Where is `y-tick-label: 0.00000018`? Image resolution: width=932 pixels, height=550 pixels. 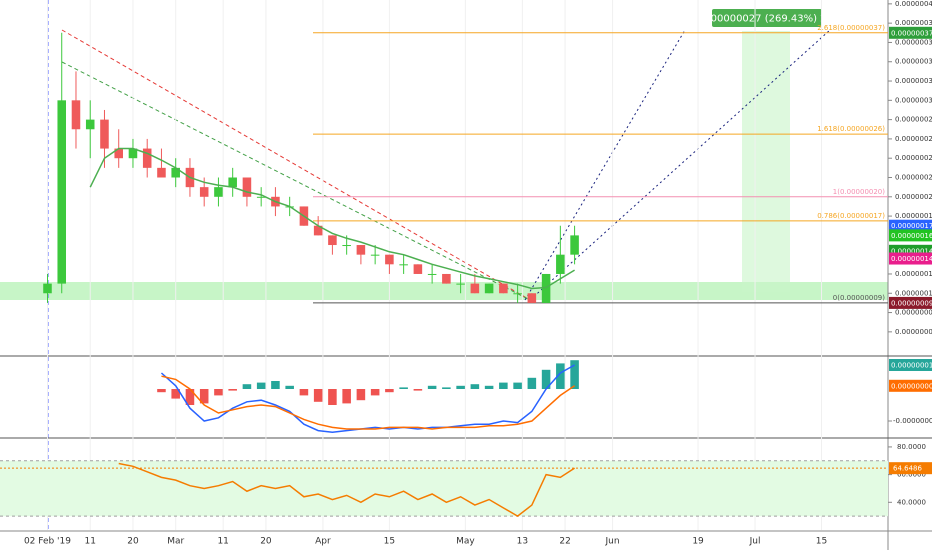
y-tick-label: 0.00000018 is located at coordinates (913, 216).